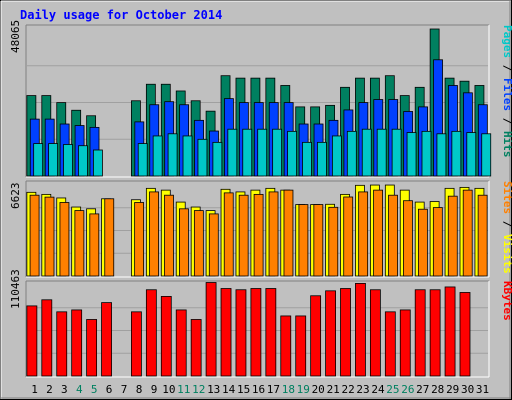 This screenshot has height=400, width=512. I want to click on legend-part: Pages, so click(506, 41).